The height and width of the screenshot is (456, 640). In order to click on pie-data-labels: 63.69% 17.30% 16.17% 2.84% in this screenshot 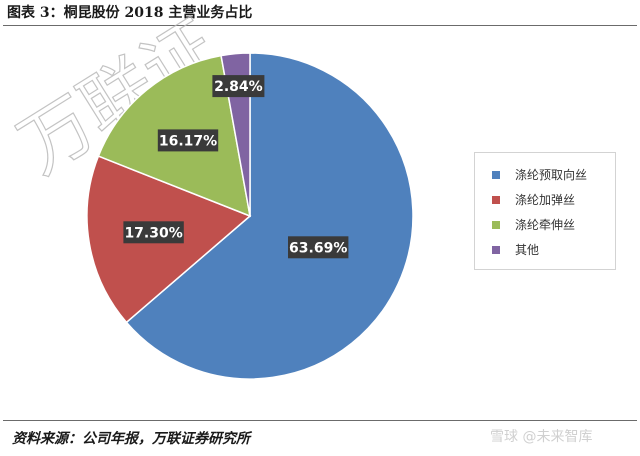, I will do `click(236, 167)`.